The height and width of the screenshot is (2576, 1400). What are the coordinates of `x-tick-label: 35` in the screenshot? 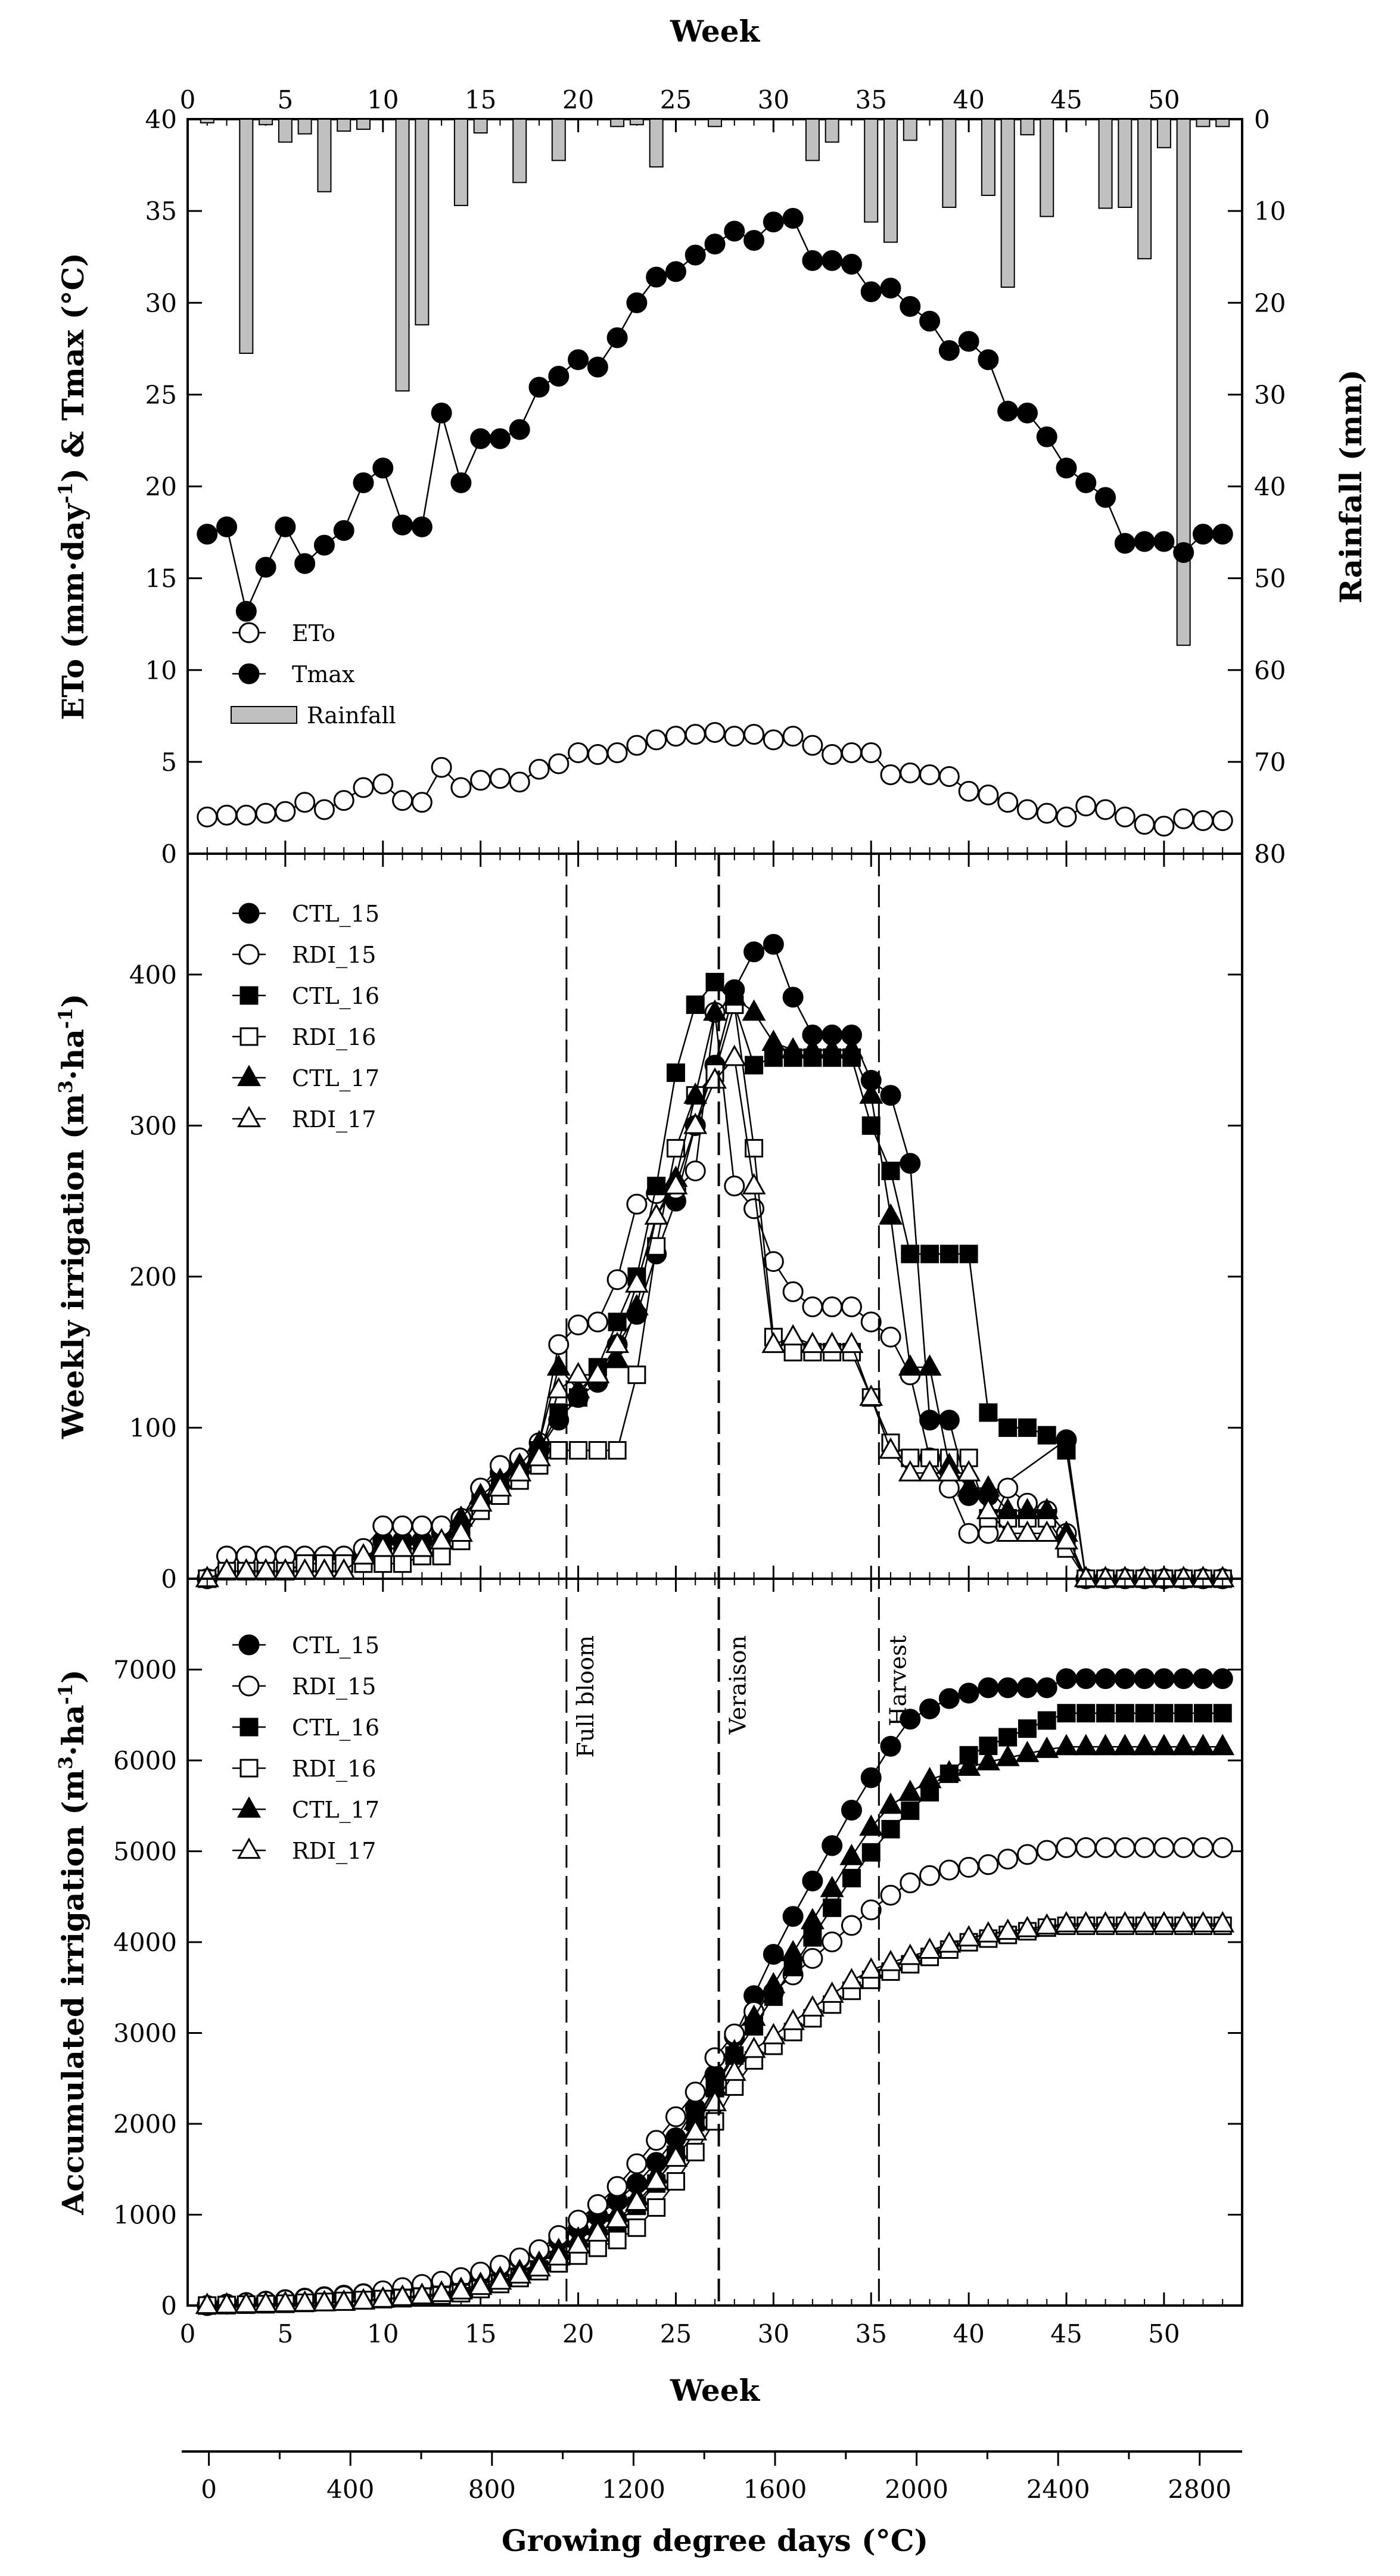 It's located at (870, 2333).